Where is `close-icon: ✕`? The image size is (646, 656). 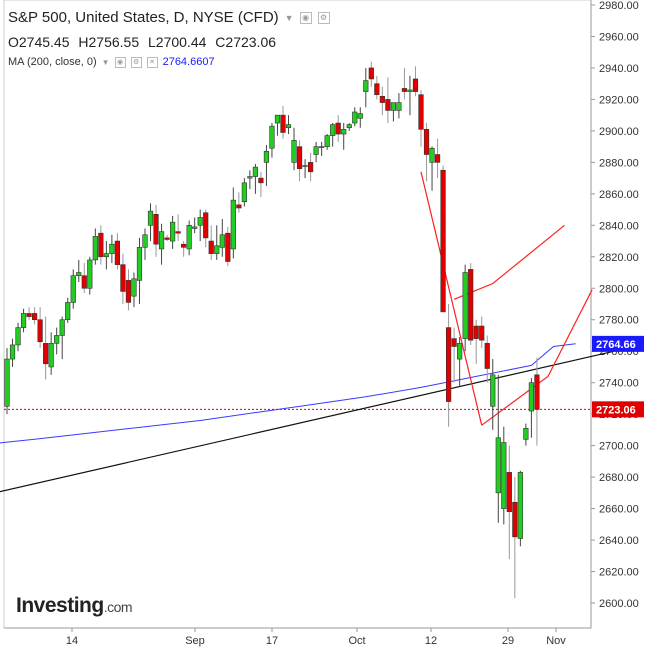
close-icon: ✕ is located at coordinates (152, 62).